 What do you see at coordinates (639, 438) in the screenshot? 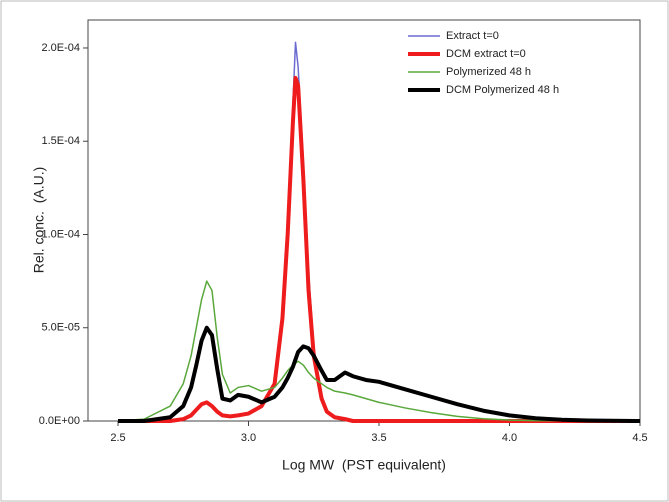
I see `x-tick-label: 4.5` at bounding box center [639, 438].